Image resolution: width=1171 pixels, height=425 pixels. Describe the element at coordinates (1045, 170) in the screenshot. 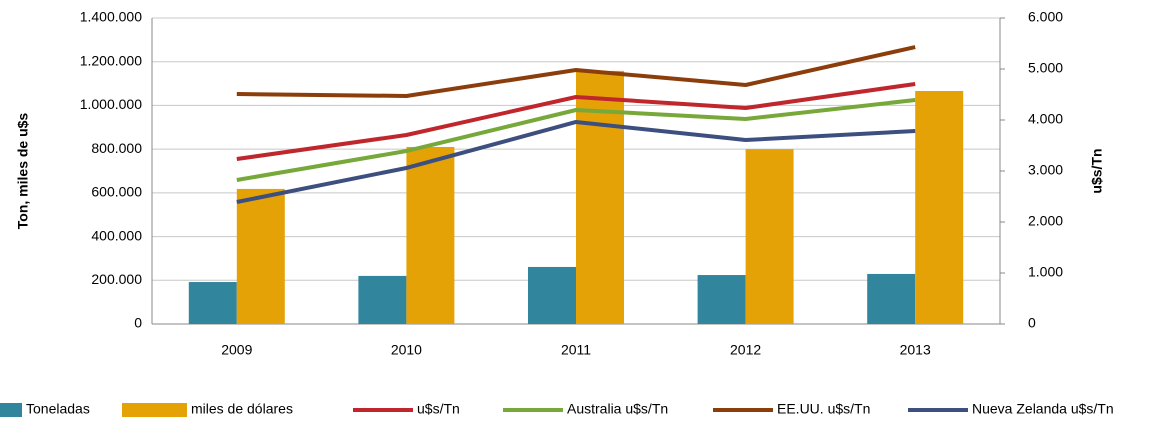

I see `y2-tick-label: 3.000` at that location.